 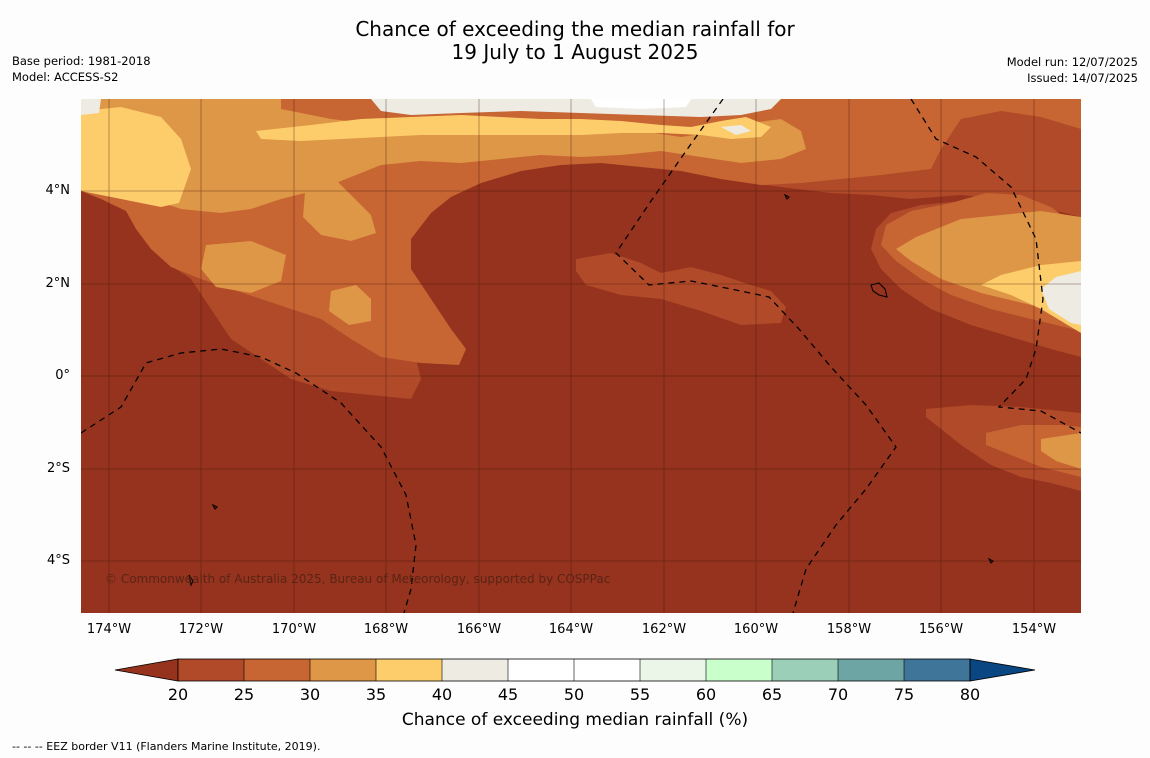 What do you see at coordinates (574, 694) in the screenshot?
I see `colorbar-tick-50: 50` at bounding box center [574, 694].